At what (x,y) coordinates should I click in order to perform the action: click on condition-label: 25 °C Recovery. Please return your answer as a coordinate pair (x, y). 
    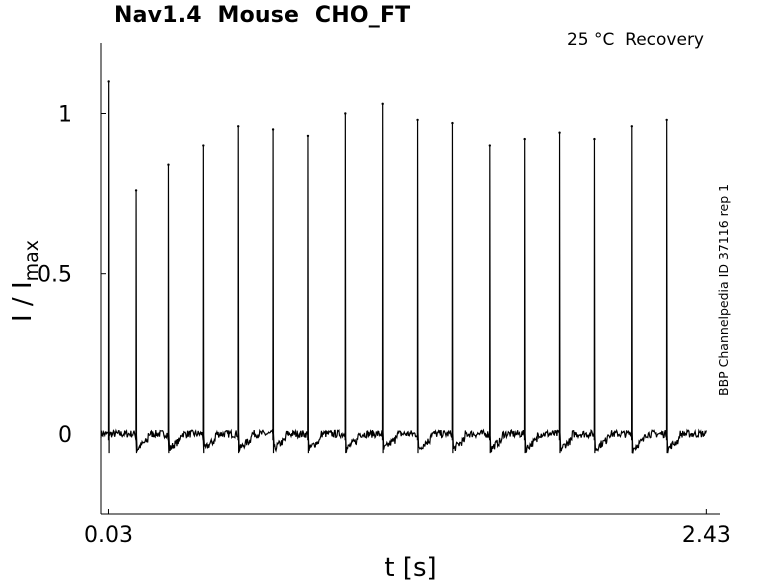
    Looking at the image, I should click on (635, 40).